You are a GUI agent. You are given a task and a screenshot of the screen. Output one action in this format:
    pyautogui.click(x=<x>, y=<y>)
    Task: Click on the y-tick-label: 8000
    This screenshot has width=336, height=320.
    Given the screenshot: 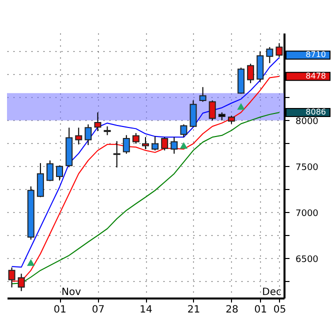 What is the action you would take?
    pyautogui.click(x=307, y=121)
    